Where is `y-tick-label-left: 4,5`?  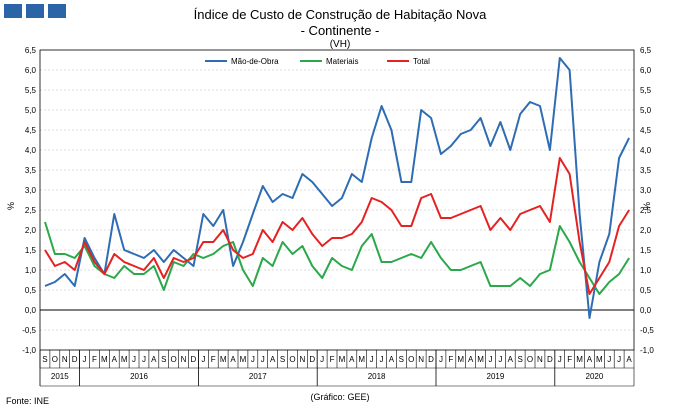
y-tick-label-left: 4,5 is located at coordinates (31, 130).